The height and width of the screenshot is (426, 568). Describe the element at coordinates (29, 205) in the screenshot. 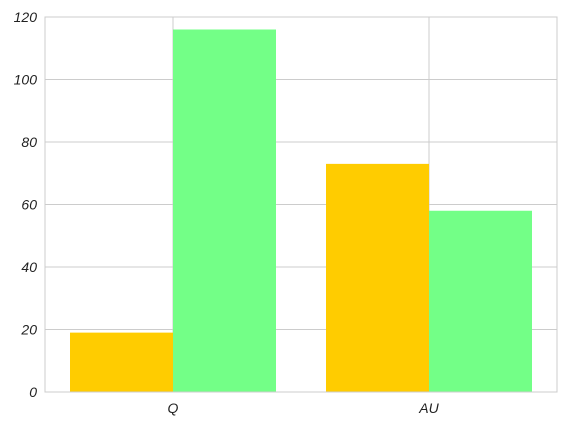

I see `y-tick-label: 60` at that location.